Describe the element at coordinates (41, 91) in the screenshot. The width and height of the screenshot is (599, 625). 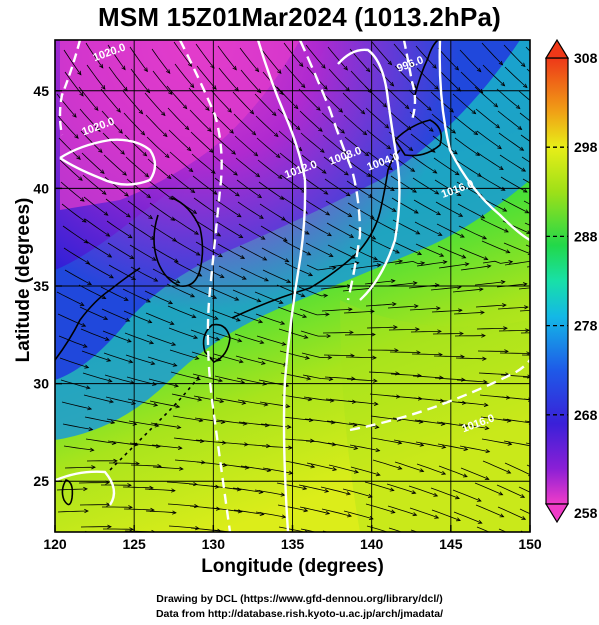
I see `y-tick-label: 45` at that location.